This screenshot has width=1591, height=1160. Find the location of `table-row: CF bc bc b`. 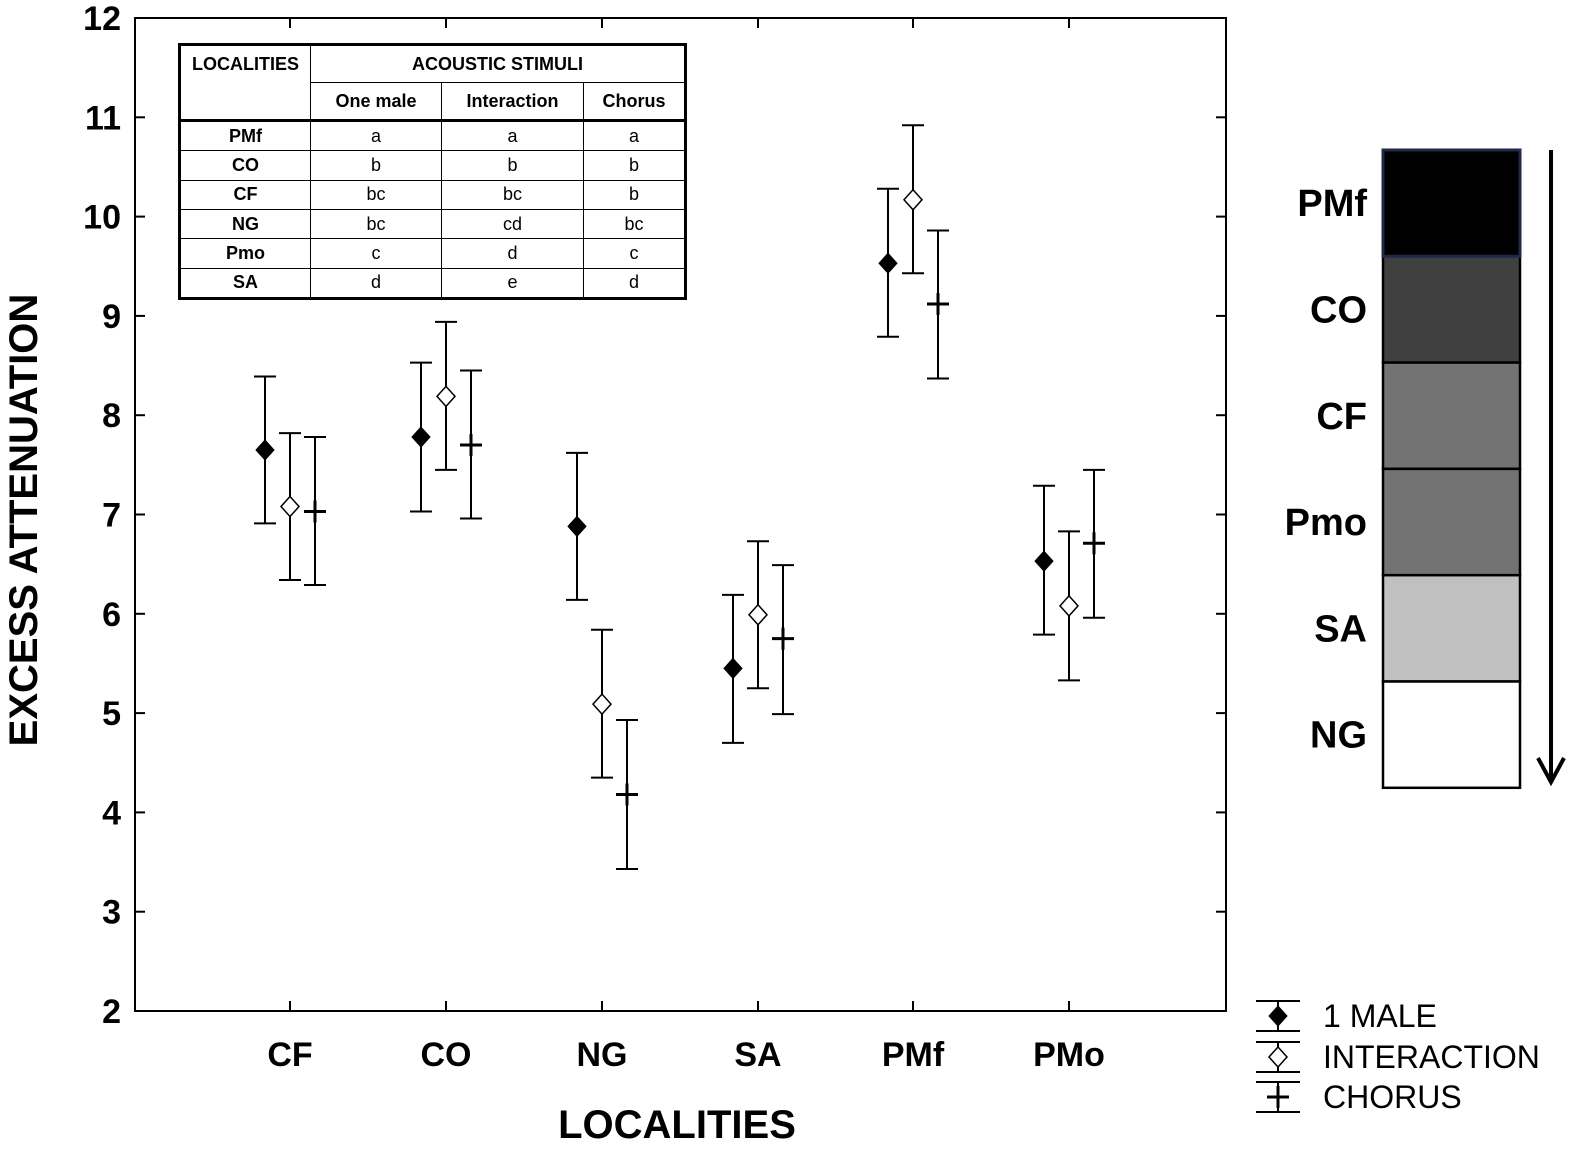

table-row: CF bc bc b is located at coordinates (433, 194).